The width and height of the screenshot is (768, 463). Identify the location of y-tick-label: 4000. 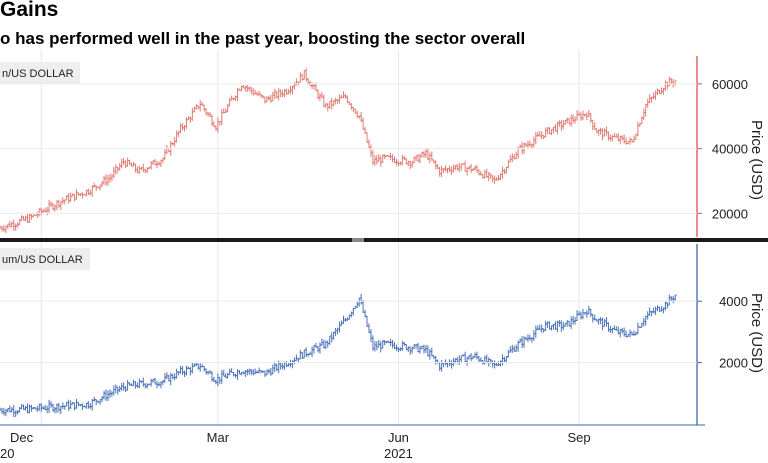
(733, 301).